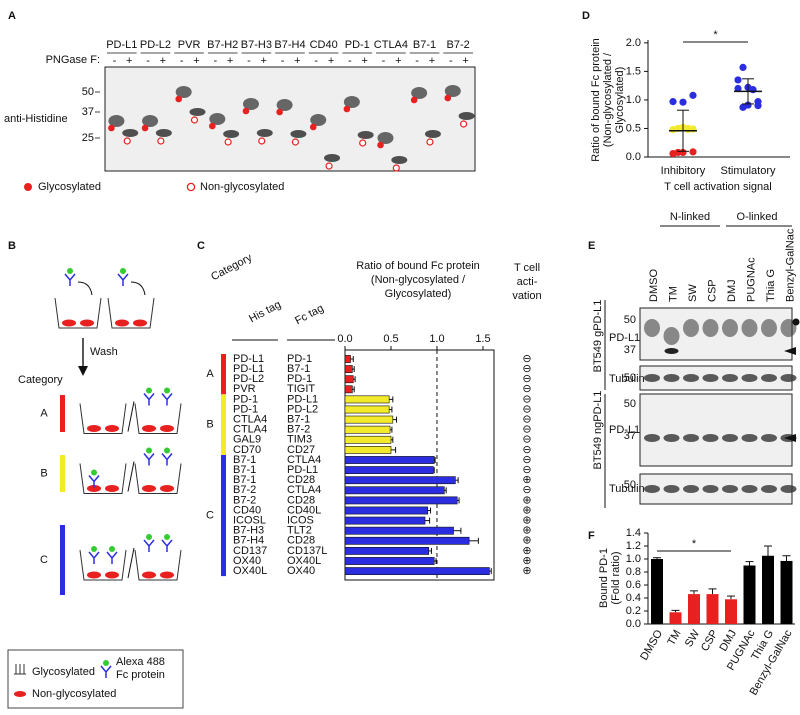 The image size is (800, 715). What do you see at coordinates (743, 67) in the screenshot?
I see `point` at bounding box center [743, 67].